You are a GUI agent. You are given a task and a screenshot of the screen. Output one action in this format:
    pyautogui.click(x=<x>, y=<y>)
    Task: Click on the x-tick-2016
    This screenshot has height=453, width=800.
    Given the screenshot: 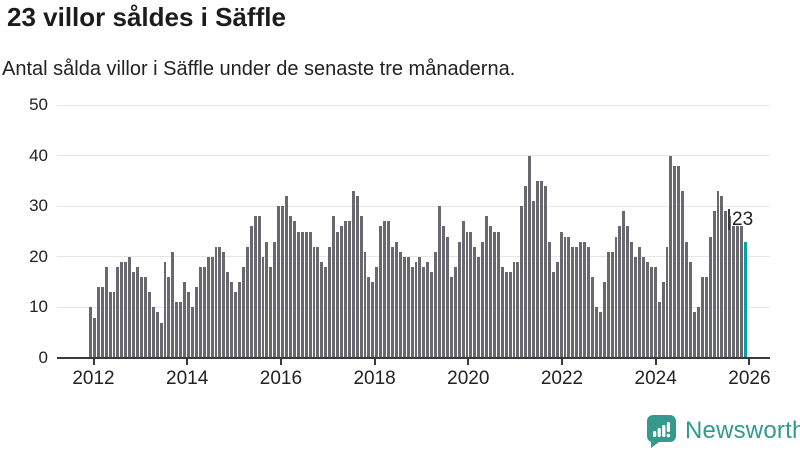 What is the action you would take?
    pyautogui.click(x=280, y=362)
    